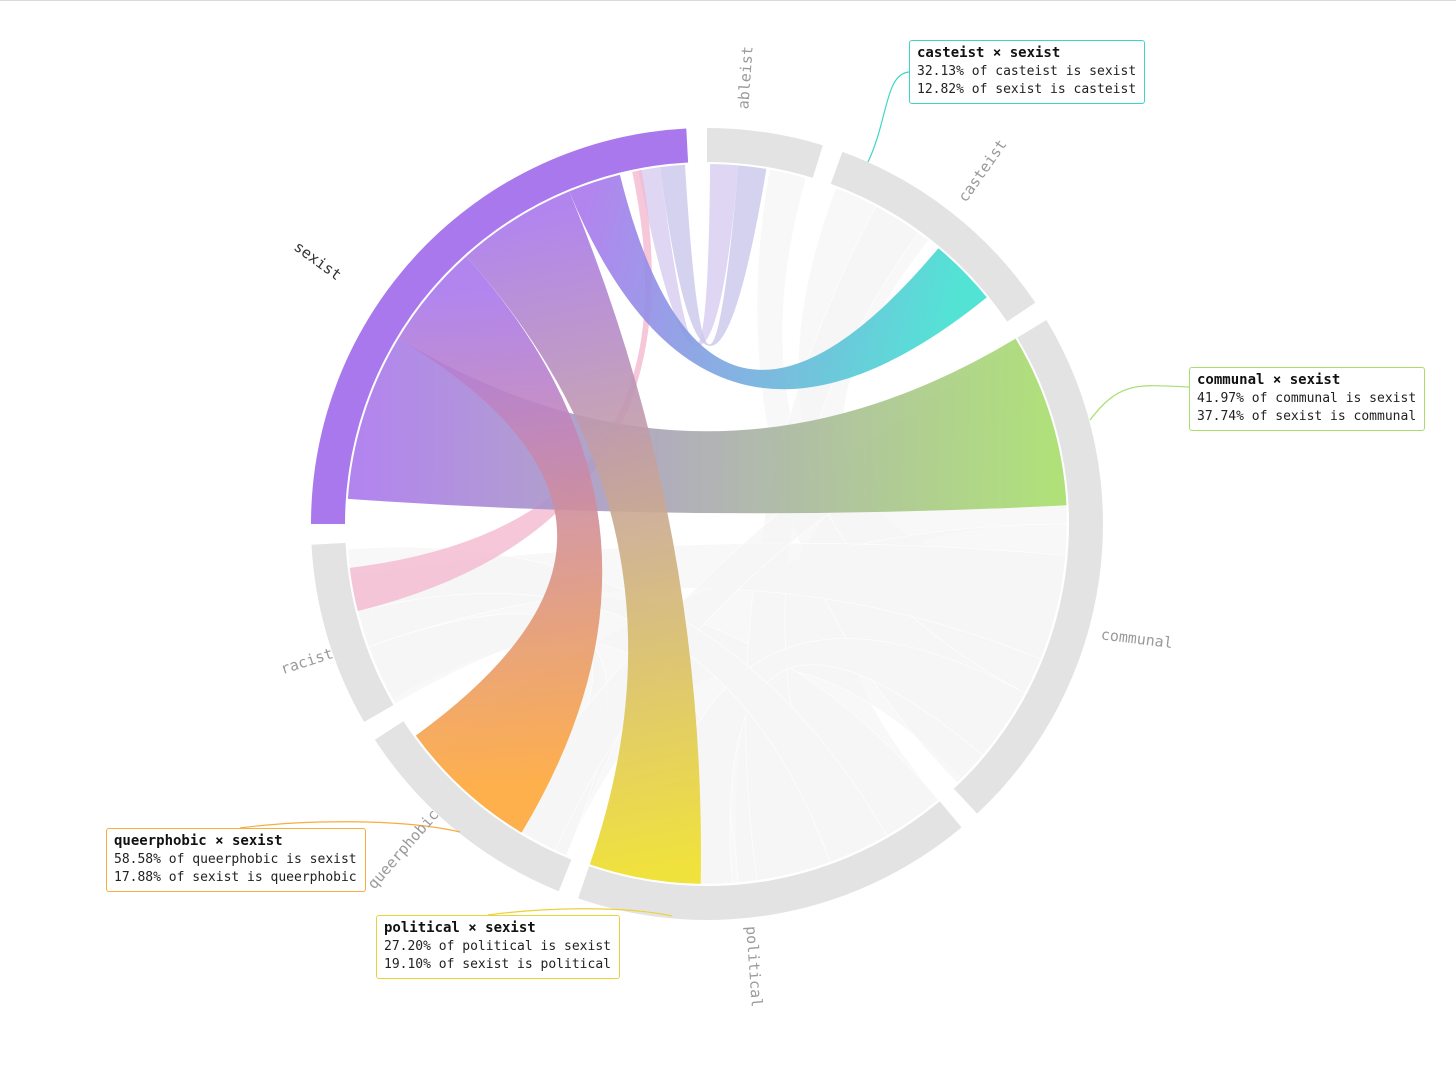  I want to click on tooltip-line: 58.58% of queerphobic is sexist, so click(235, 859).